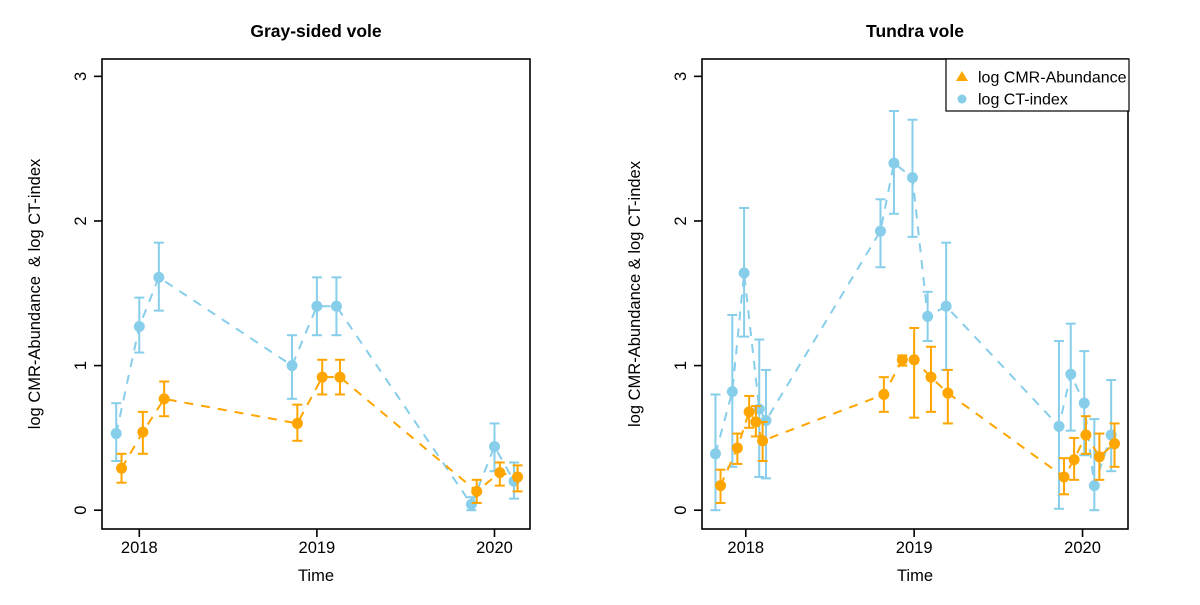 This screenshot has width=1200, height=605. Describe the element at coordinates (915, 31) in the screenshot. I see `panel-title: Tundra vole` at that location.